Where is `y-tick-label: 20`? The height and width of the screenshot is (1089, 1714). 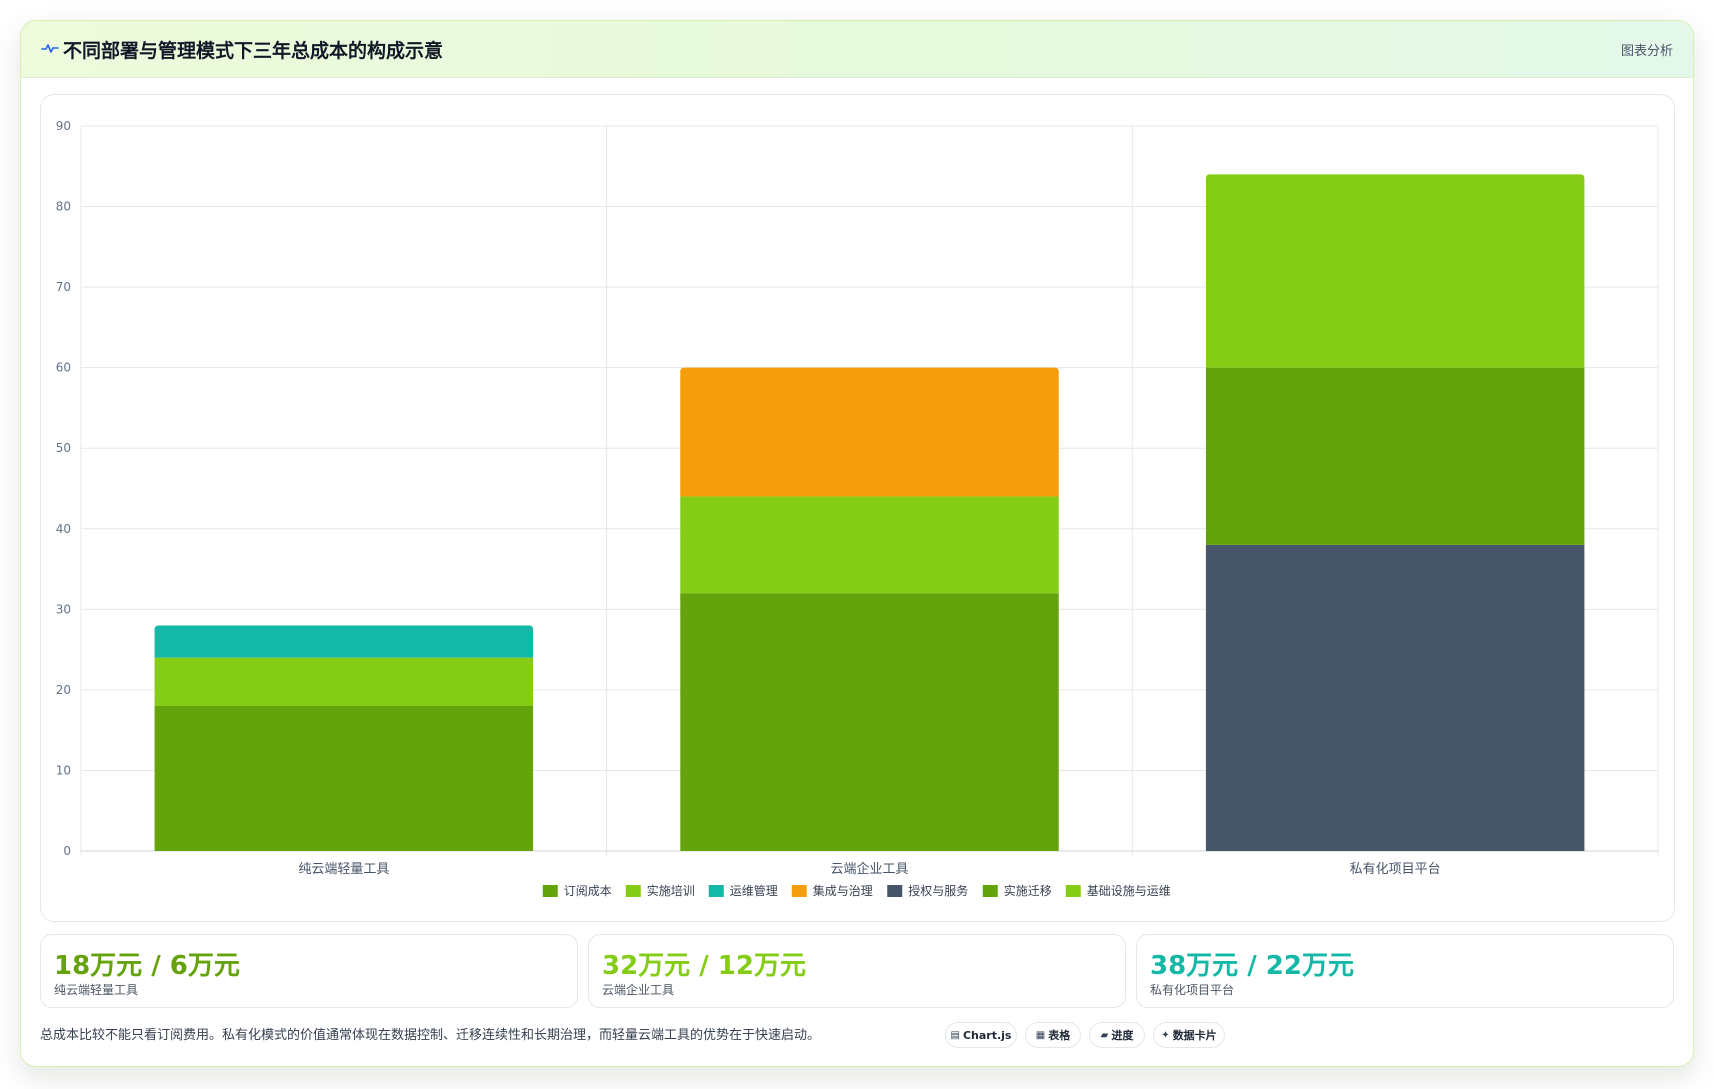 y-tick-label: 20 is located at coordinates (63, 690).